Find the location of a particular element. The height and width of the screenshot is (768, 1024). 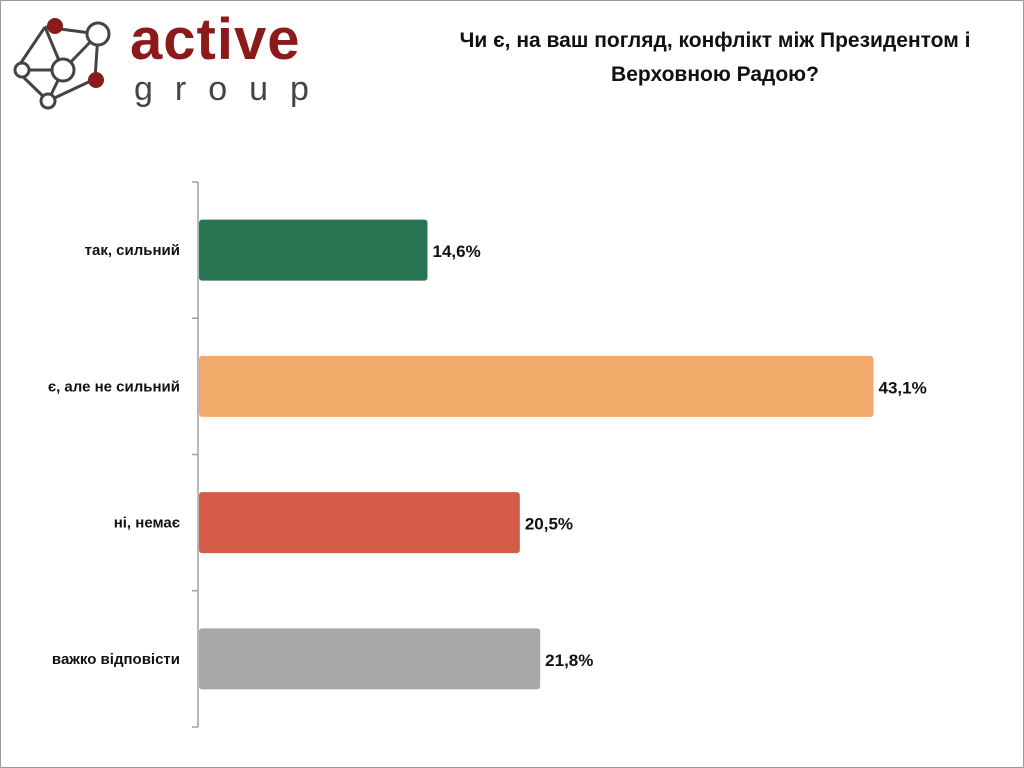

category-label: так, сильний is located at coordinates (132, 250).